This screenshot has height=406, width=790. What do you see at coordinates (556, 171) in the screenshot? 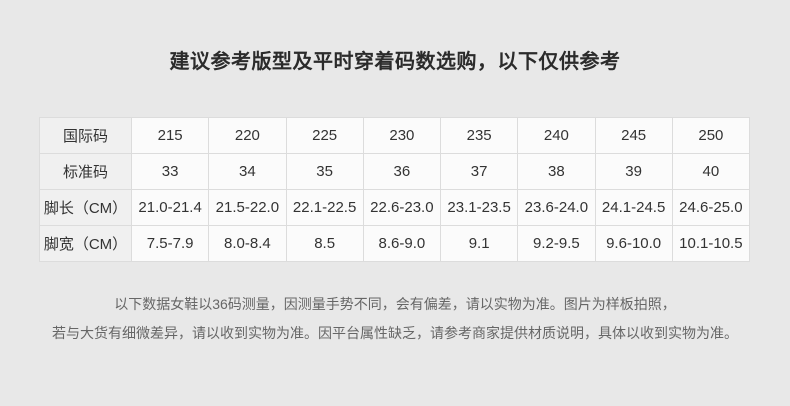
I see `table-cell: 38` at bounding box center [556, 171].